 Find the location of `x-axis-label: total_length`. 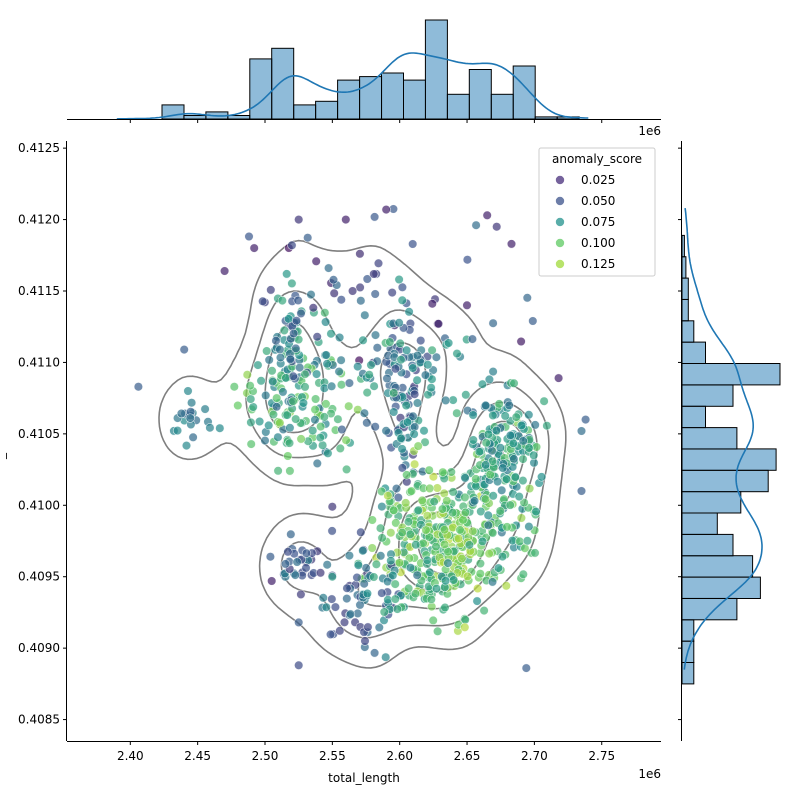

x-axis-label: total_length is located at coordinates (364, 778).